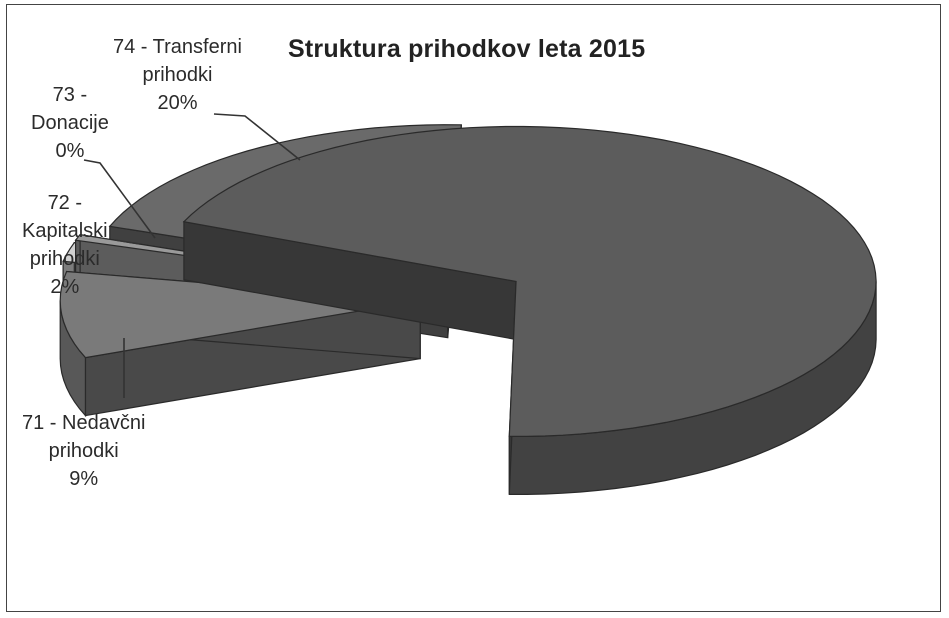 This screenshot has width=949, height=618. What do you see at coordinates (84, 423) in the screenshot?
I see `label-nedavcni-line1: 71 - Nedavčni` at bounding box center [84, 423].